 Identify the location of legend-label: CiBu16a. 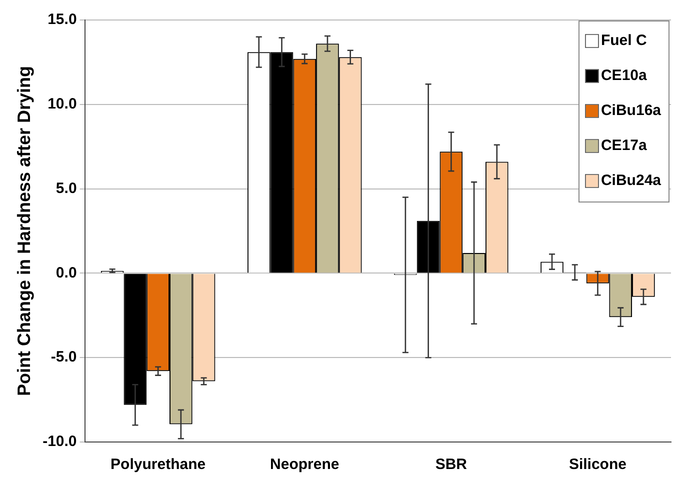
(631, 111).